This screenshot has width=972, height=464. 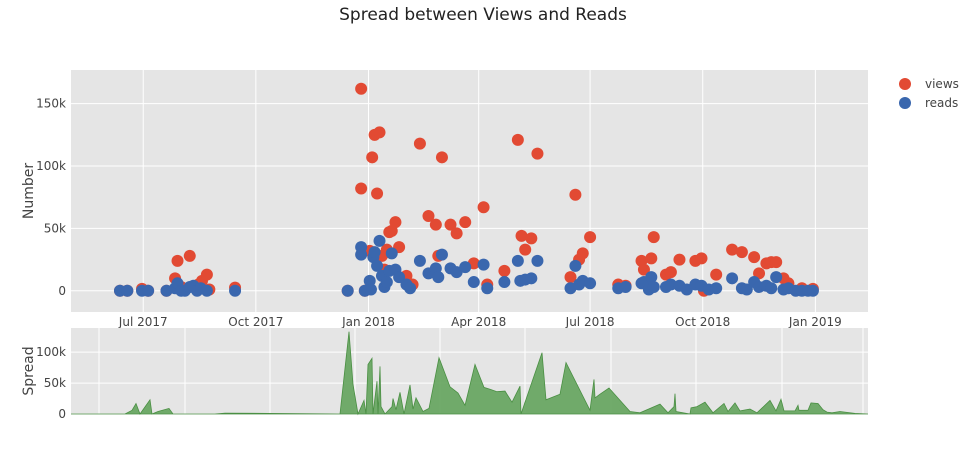 What do you see at coordinates (929, 93) in the screenshot?
I see `legend: views reads` at bounding box center [929, 93].